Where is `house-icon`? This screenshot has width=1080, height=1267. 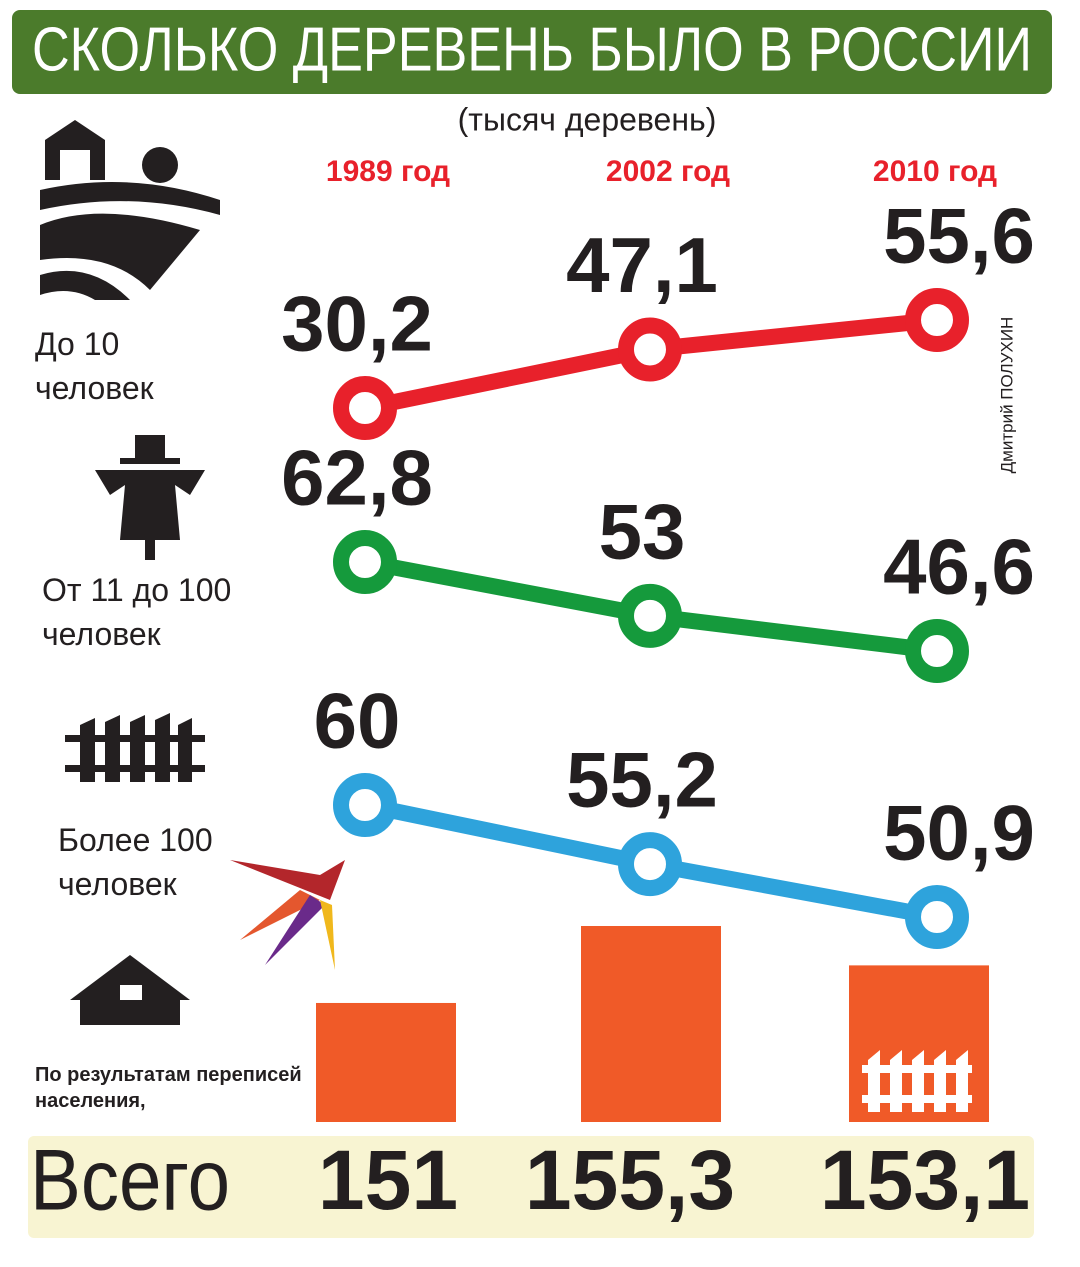
house-icon is located at coordinates (130, 990).